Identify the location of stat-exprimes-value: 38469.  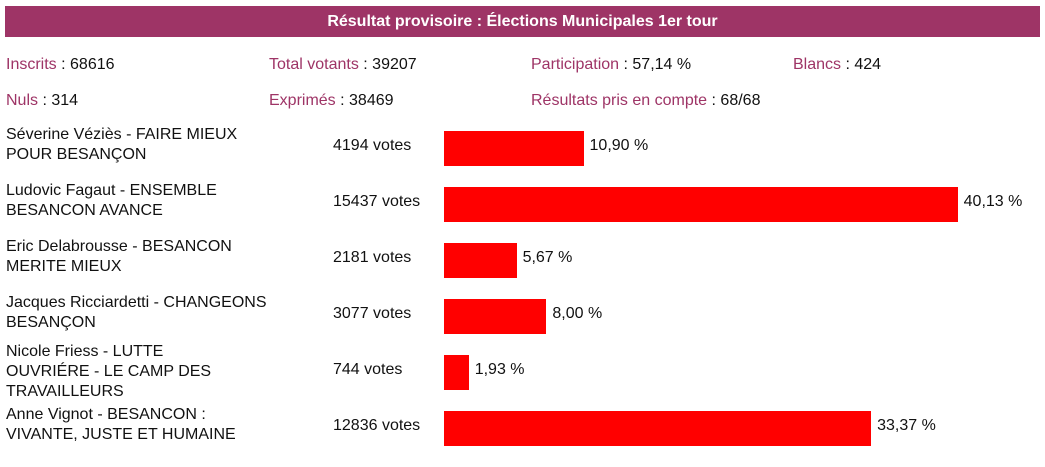
(371, 100).